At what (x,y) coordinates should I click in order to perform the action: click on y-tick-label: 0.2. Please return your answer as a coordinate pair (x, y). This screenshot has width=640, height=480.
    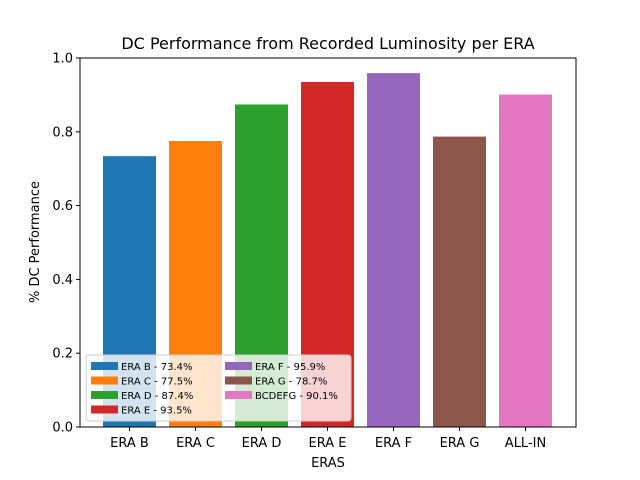
    Looking at the image, I should click on (62, 354).